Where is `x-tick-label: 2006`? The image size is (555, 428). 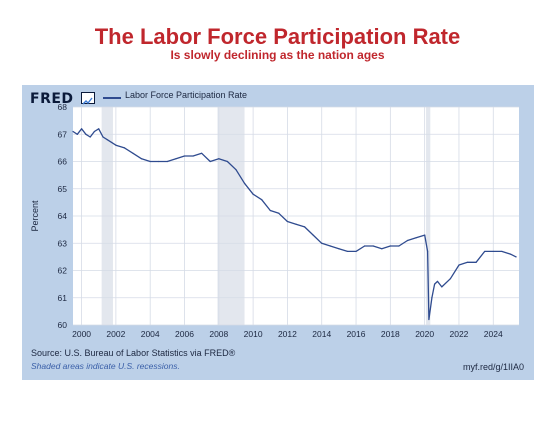 x-tick-label: 2006 is located at coordinates (184, 334).